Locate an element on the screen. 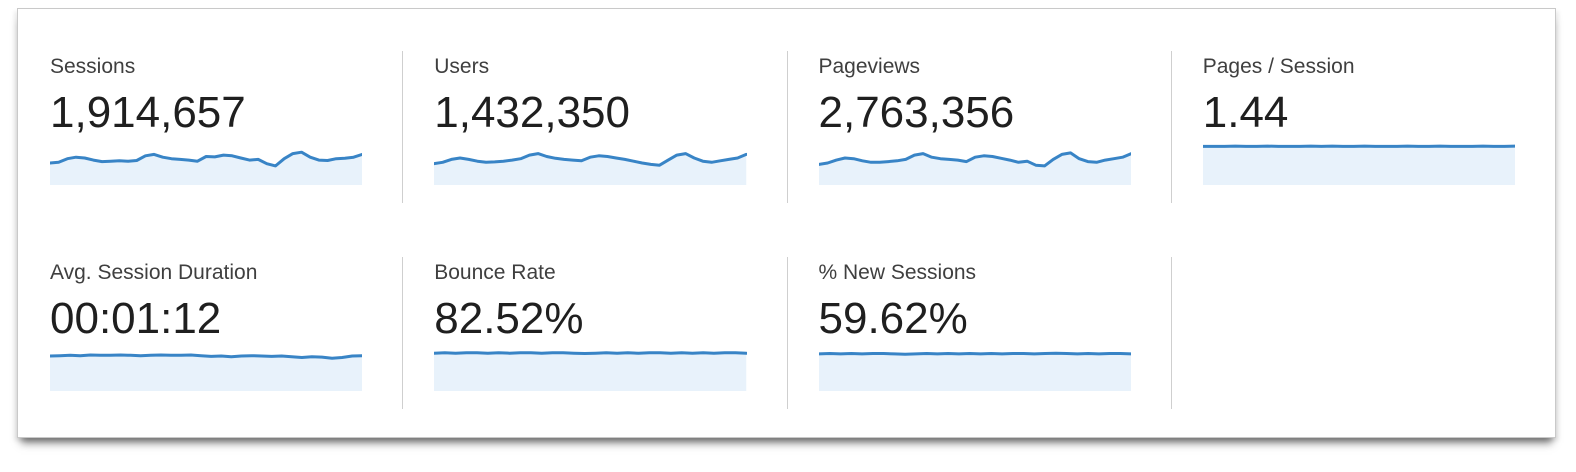 This screenshot has height=472, width=1576. metric-value: 00:01:12 is located at coordinates (136, 318).